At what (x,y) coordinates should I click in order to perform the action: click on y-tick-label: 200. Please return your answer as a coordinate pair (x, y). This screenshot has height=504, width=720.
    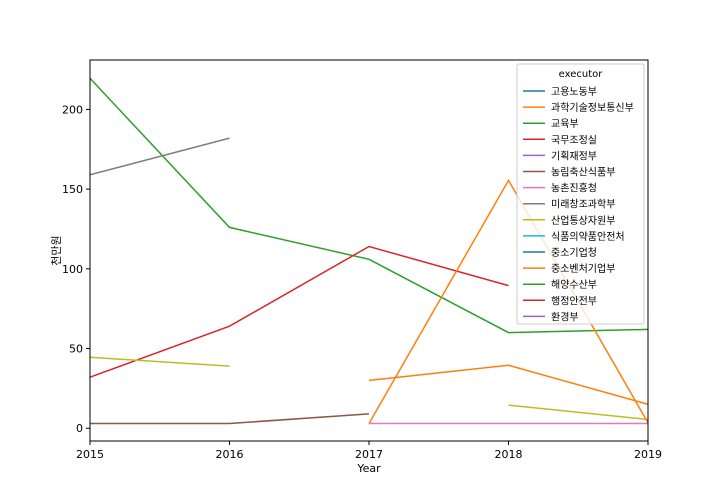
    Looking at the image, I should click on (72, 109).